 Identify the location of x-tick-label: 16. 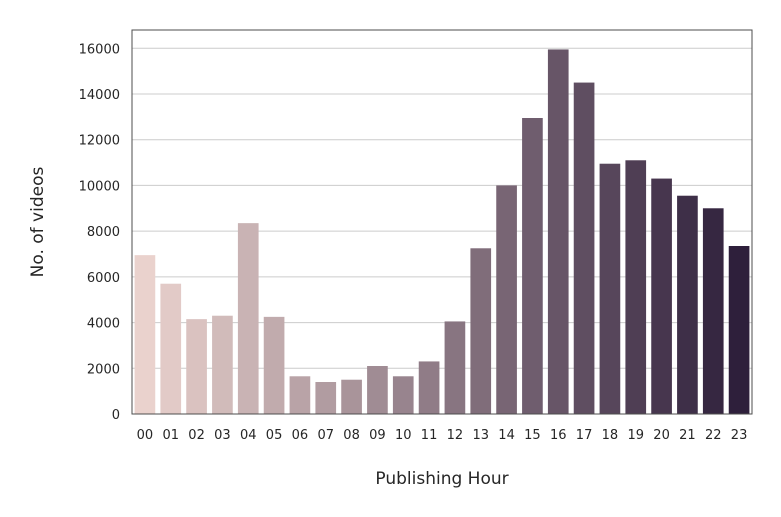
(558, 435).